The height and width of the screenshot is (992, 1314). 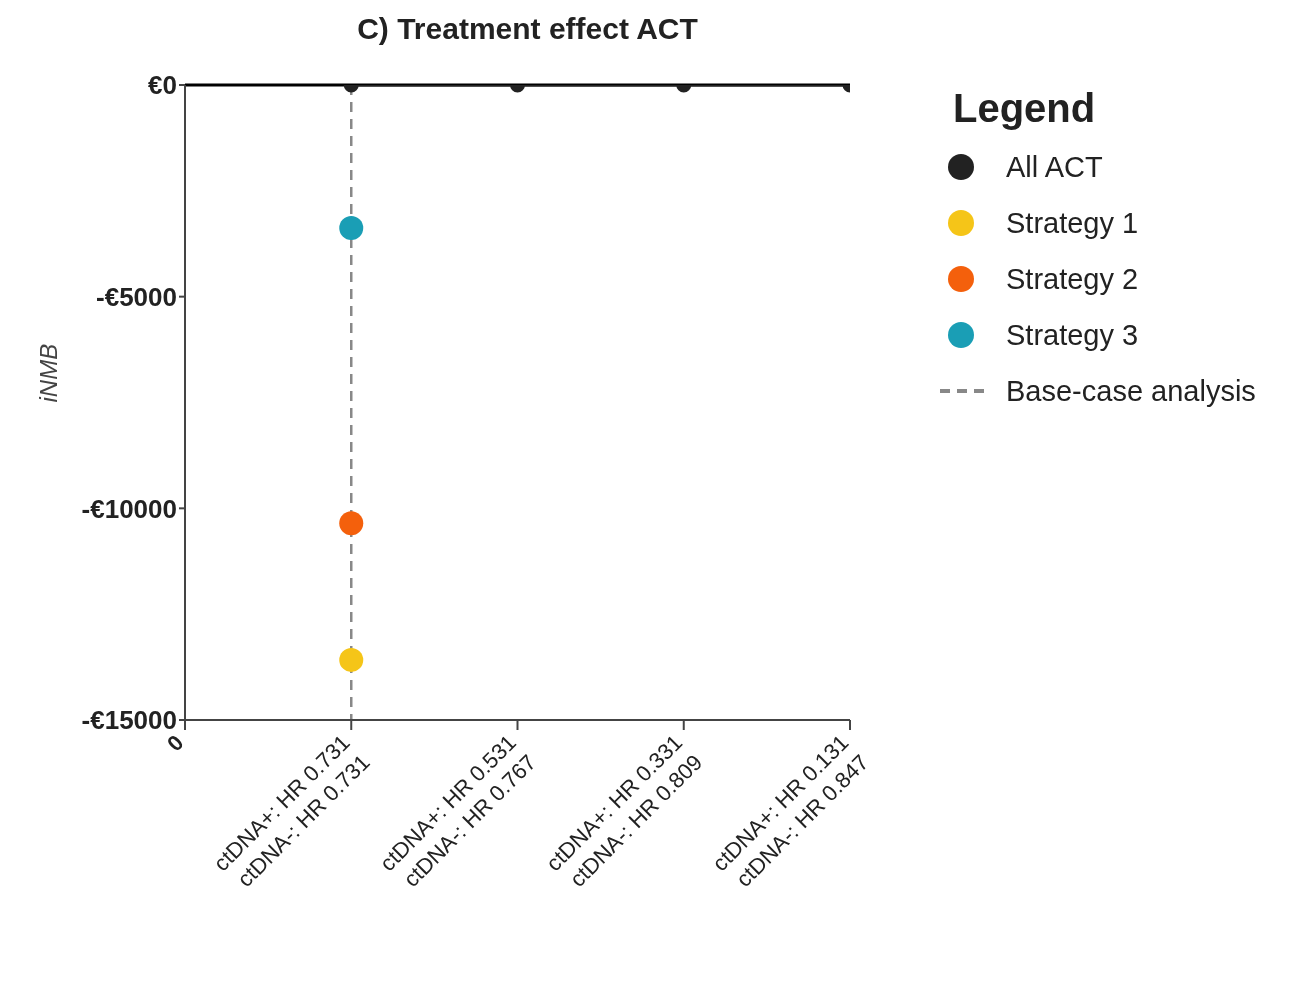 What do you see at coordinates (1072, 223) in the screenshot?
I see `legend-label: Strategy 1` at bounding box center [1072, 223].